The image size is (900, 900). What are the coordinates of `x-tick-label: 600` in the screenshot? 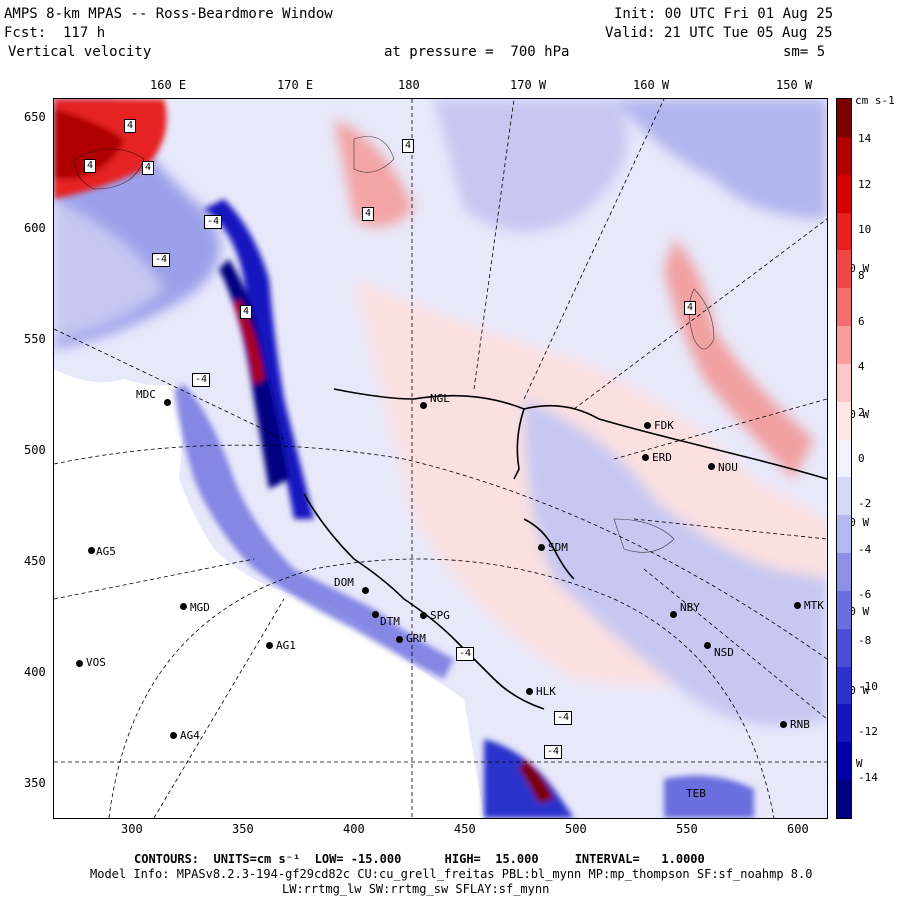 It's located at (798, 829).